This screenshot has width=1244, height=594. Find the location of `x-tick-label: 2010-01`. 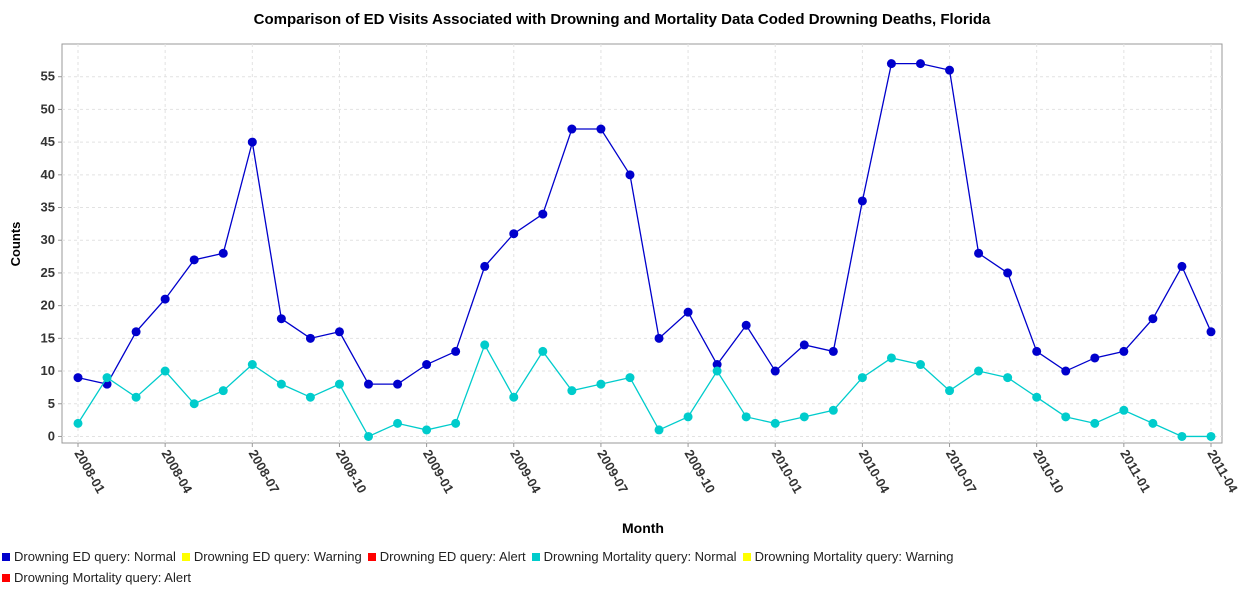

x-tick-label: 2010-01 is located at coordinates (787, 471).